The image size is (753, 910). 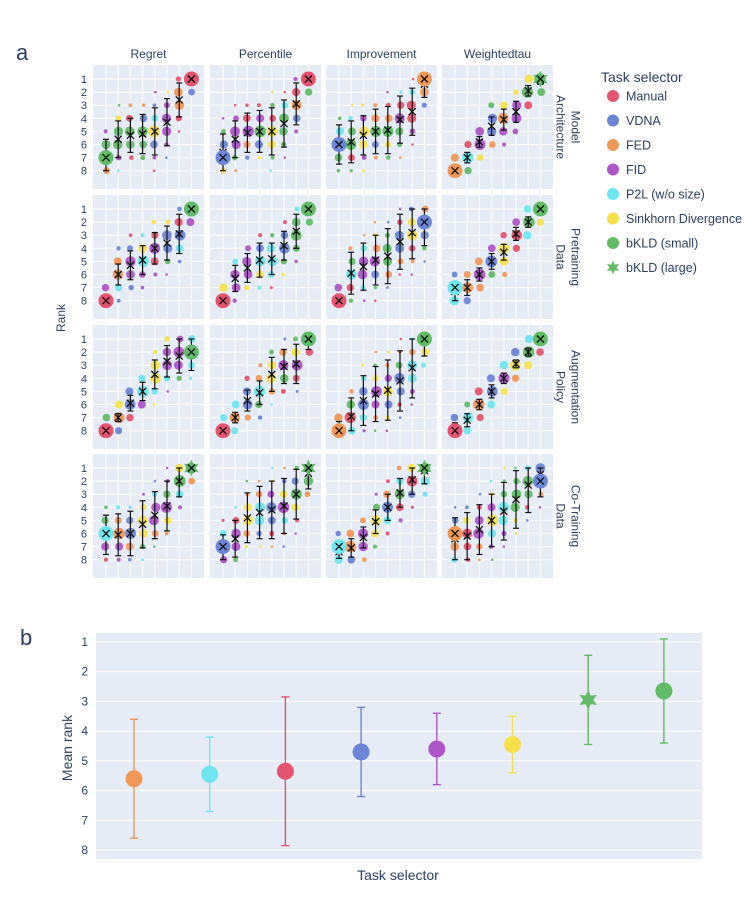 I want to click on legend-item: Manual, so click(x=637, y=97).